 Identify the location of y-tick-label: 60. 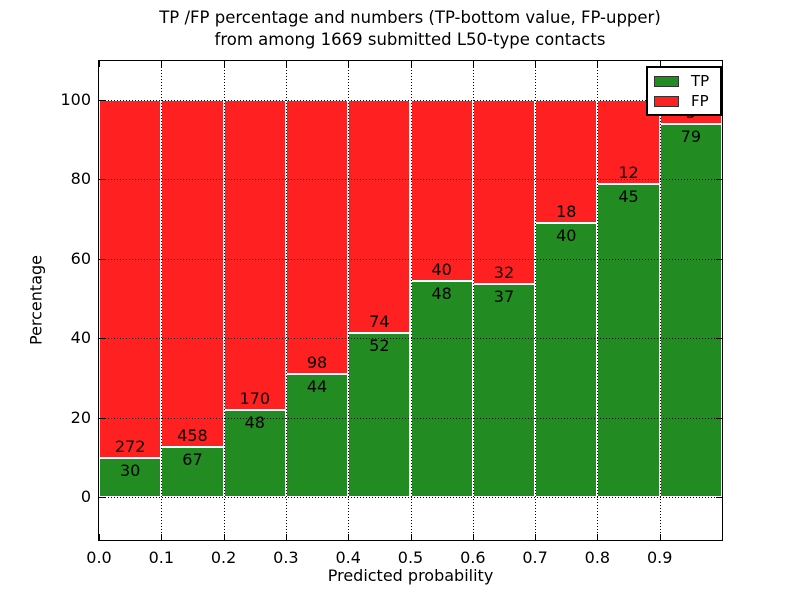
(80, 258).